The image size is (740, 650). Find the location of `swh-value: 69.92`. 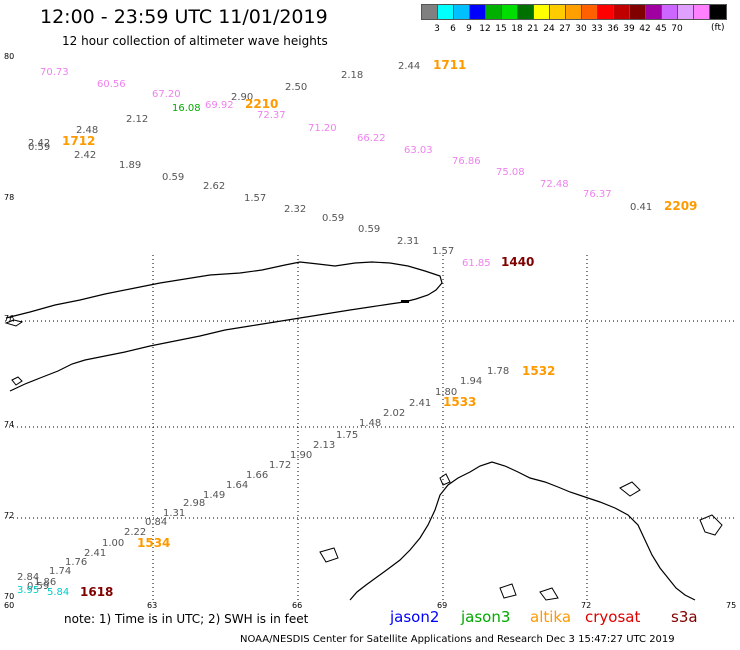

swh-value: 69.92 is located at coordinates (219, 105).